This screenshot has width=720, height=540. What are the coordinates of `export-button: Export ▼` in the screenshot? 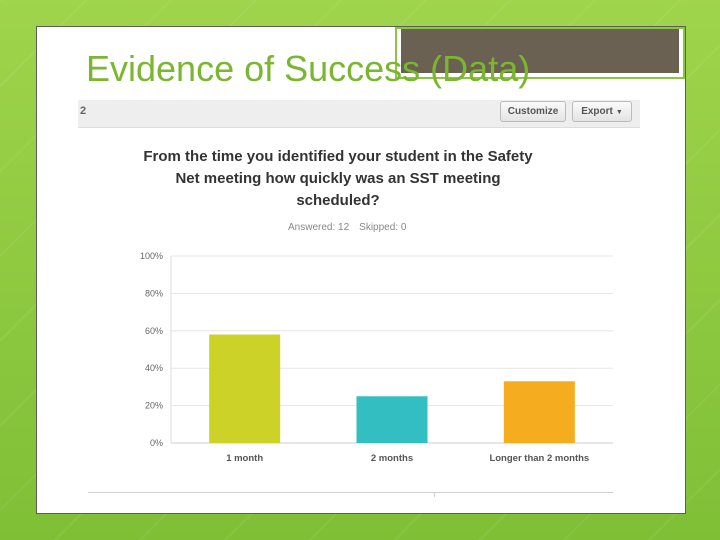 It's located at (602, 111).